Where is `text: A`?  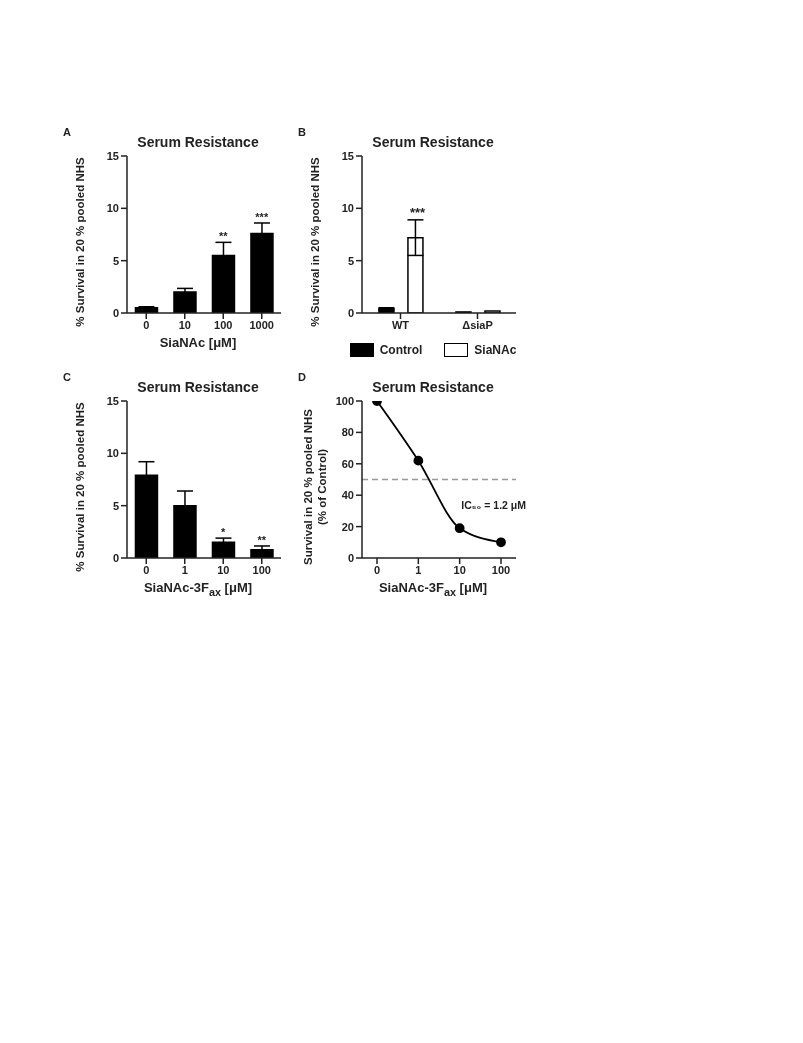
text: A is located at coordinates (67, 132).